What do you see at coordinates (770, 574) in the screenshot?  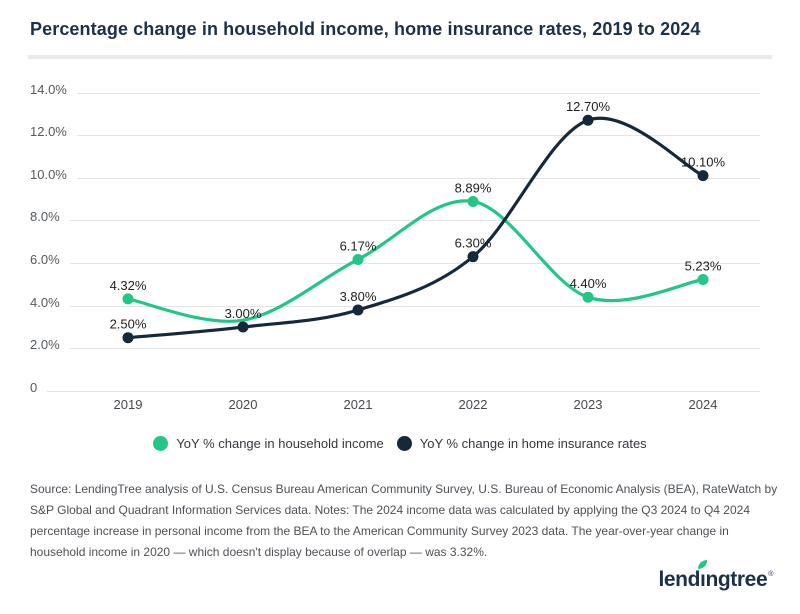 I see `registered-mark: ®` at bounding box center [770, 574].